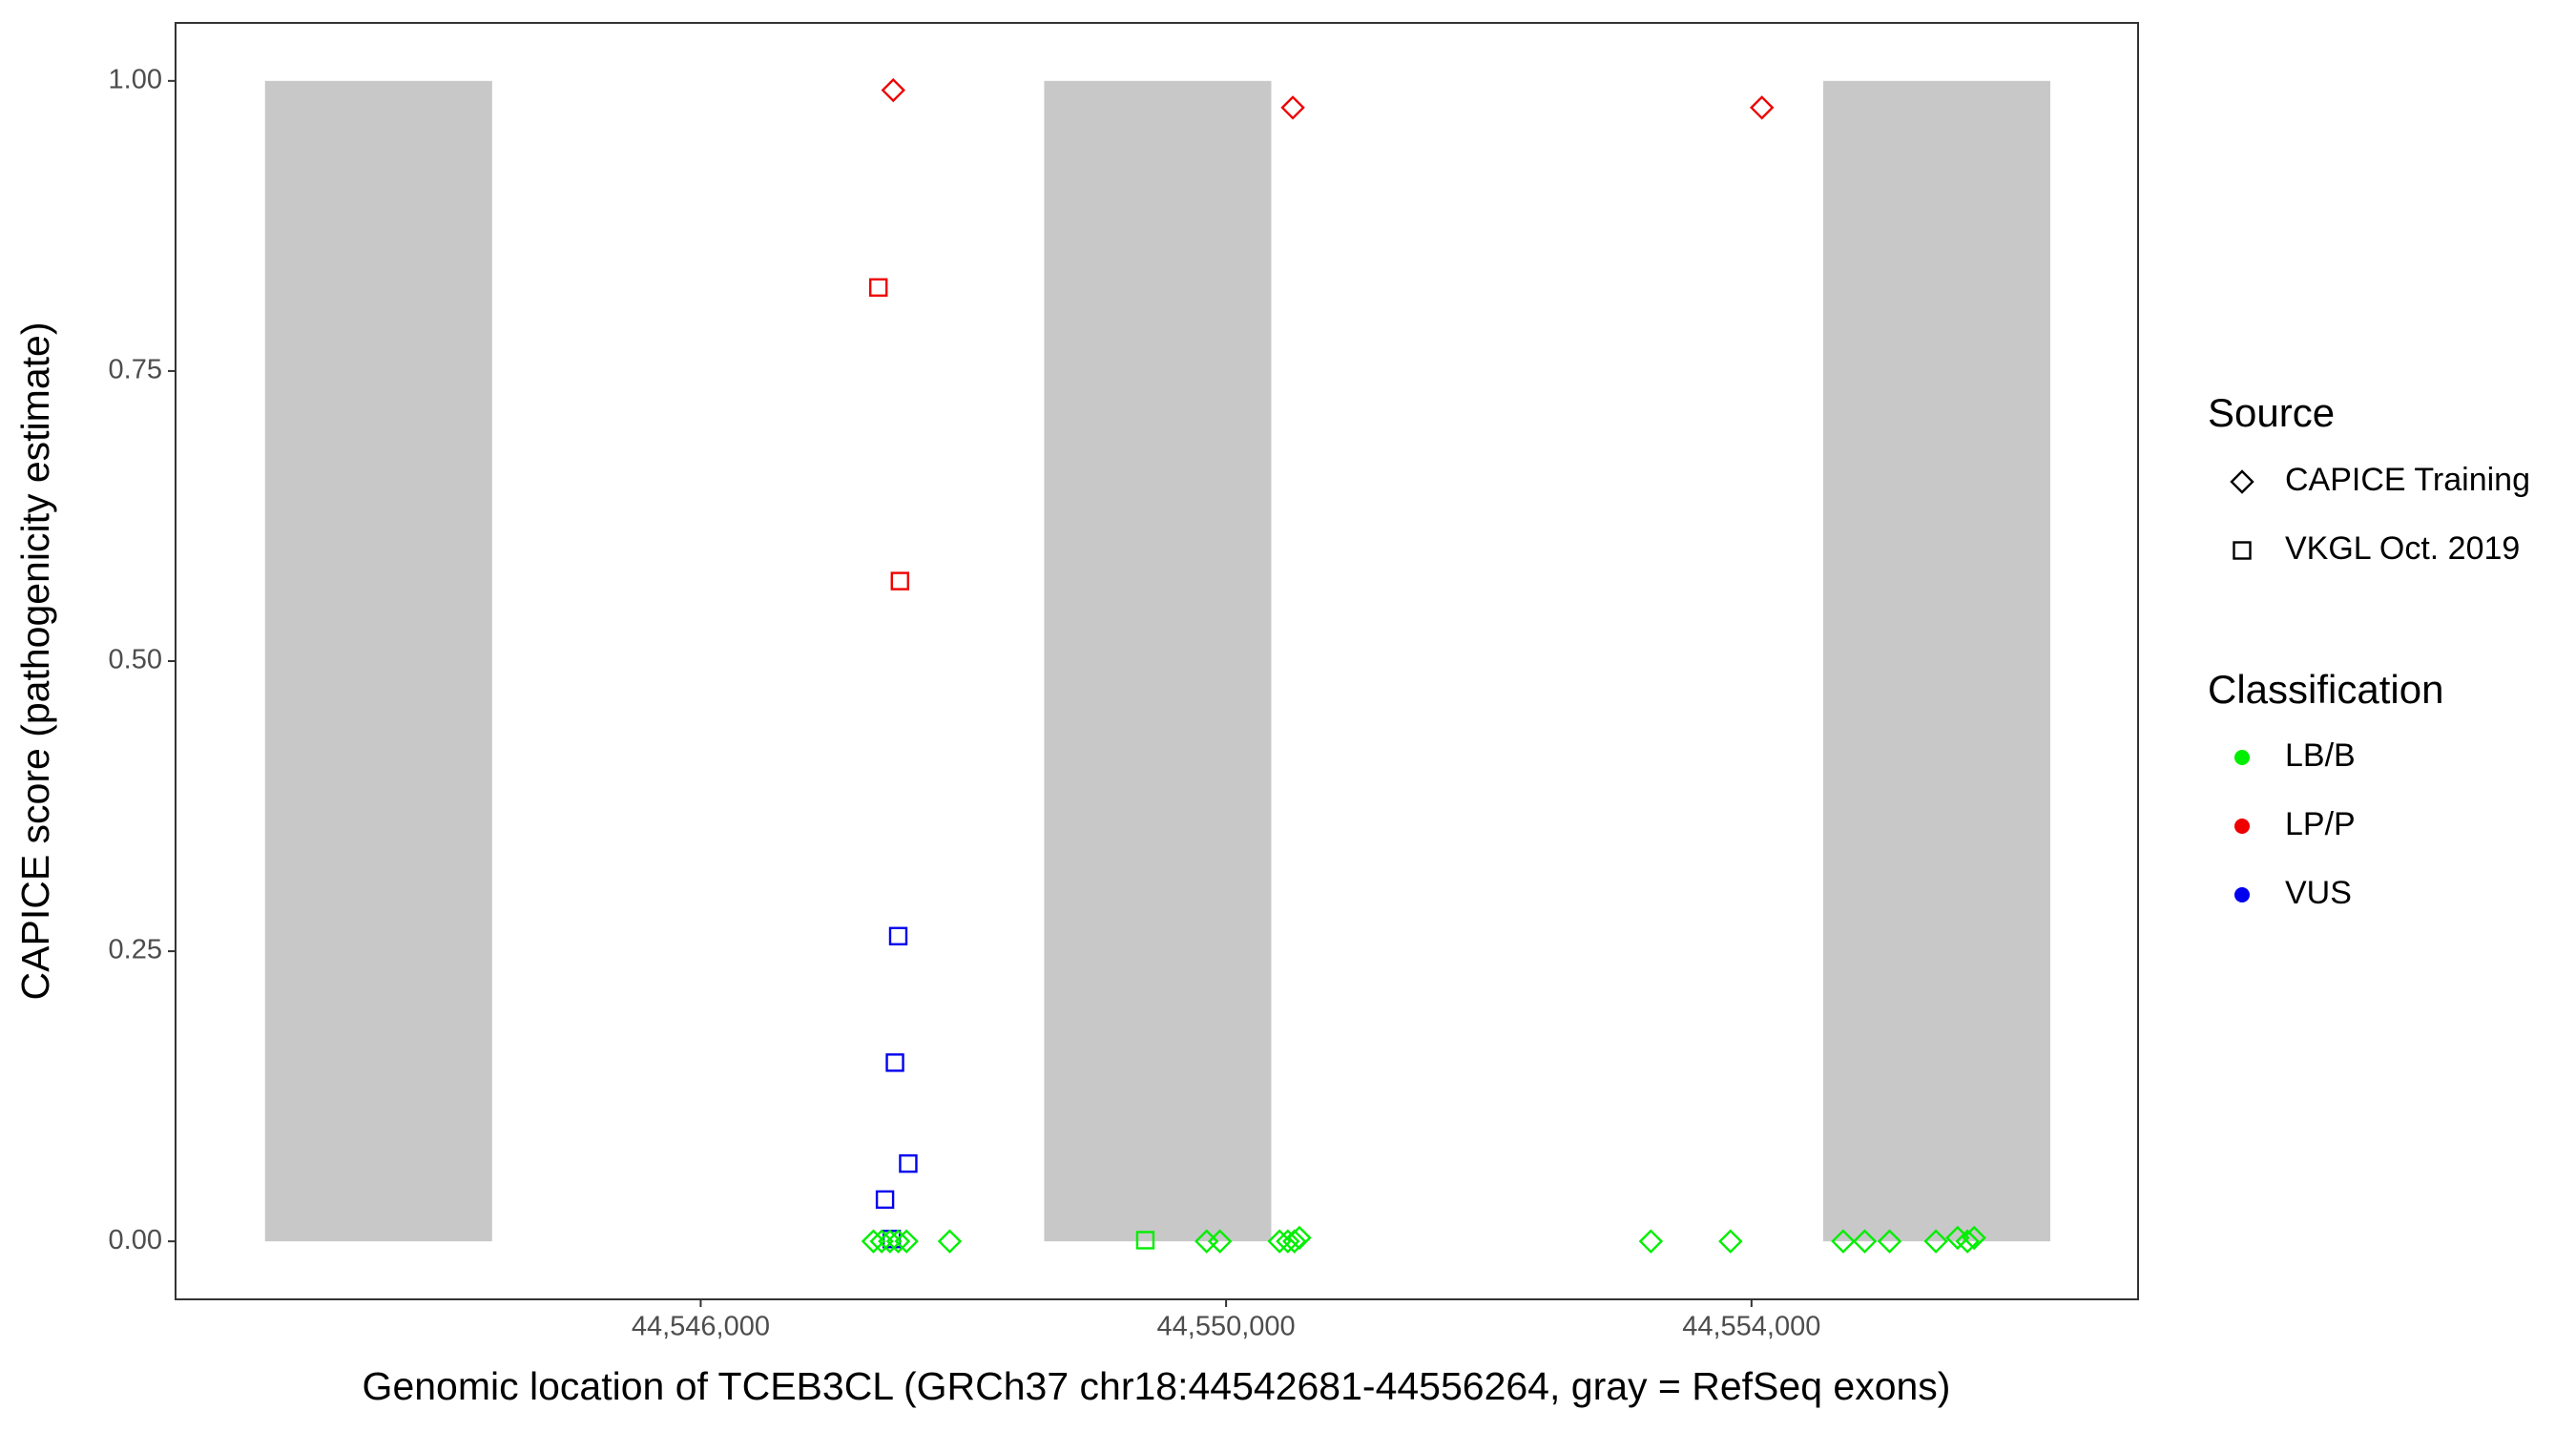 Image resolution: width=2576 pixels, height=1431 pixels. I want to click on x-tick-label: 44,546,000, so click(701, 1327).